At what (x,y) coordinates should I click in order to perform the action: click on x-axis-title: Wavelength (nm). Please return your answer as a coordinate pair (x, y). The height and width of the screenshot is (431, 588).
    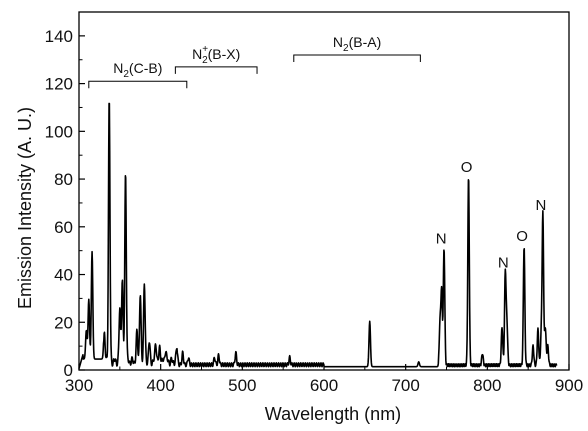
    Looking at the image, I should click on (333, 414).